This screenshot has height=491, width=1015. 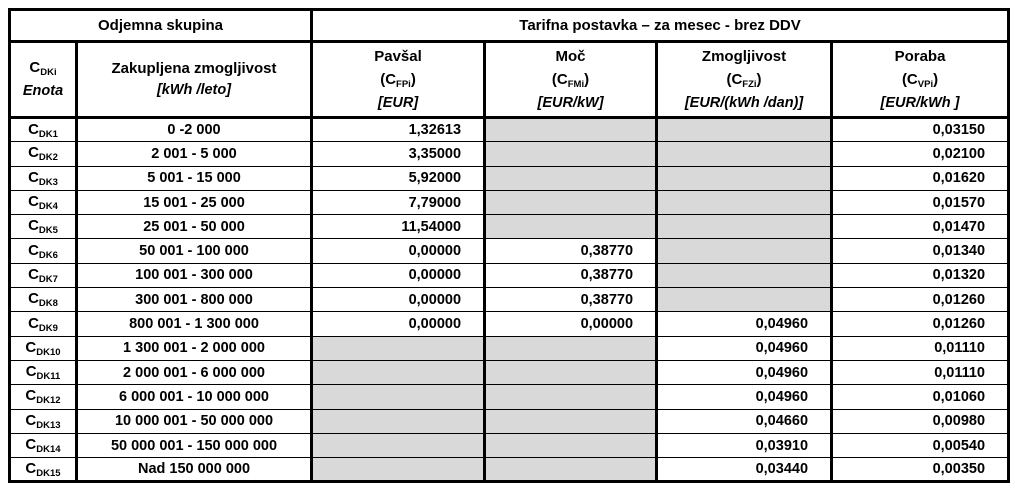 I want to click on col-header-poraba-symbol: (CVPi), so click(x=920, y=80).